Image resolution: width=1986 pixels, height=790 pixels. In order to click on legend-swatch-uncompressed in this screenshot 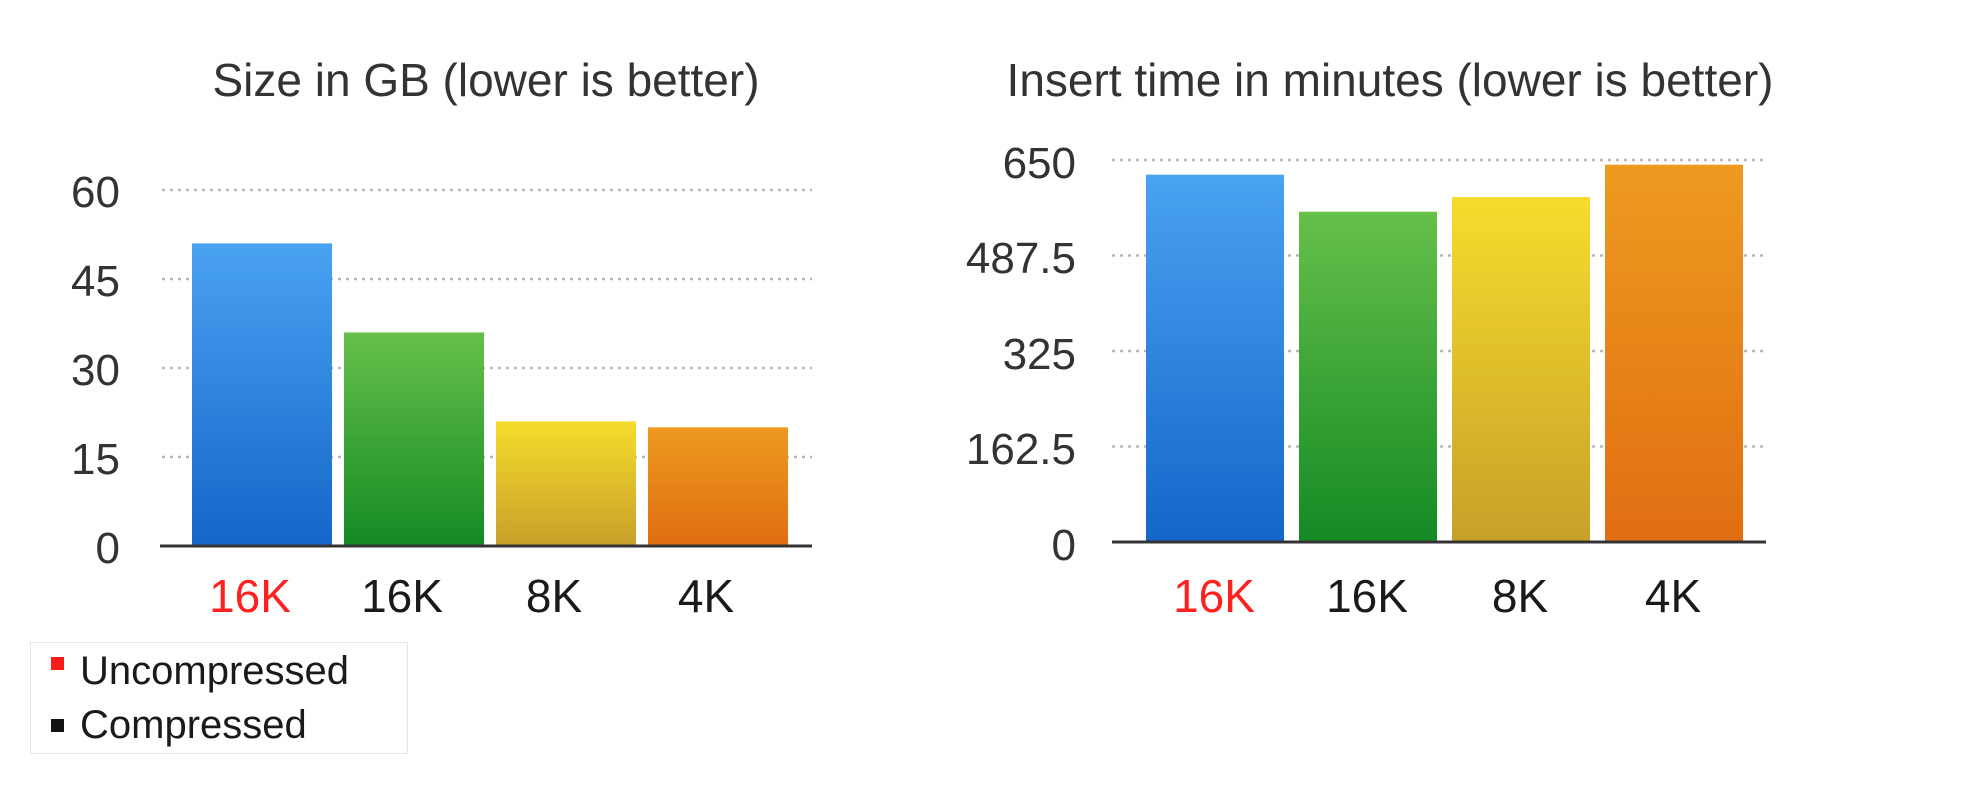, I will do `click(57, 663)`.